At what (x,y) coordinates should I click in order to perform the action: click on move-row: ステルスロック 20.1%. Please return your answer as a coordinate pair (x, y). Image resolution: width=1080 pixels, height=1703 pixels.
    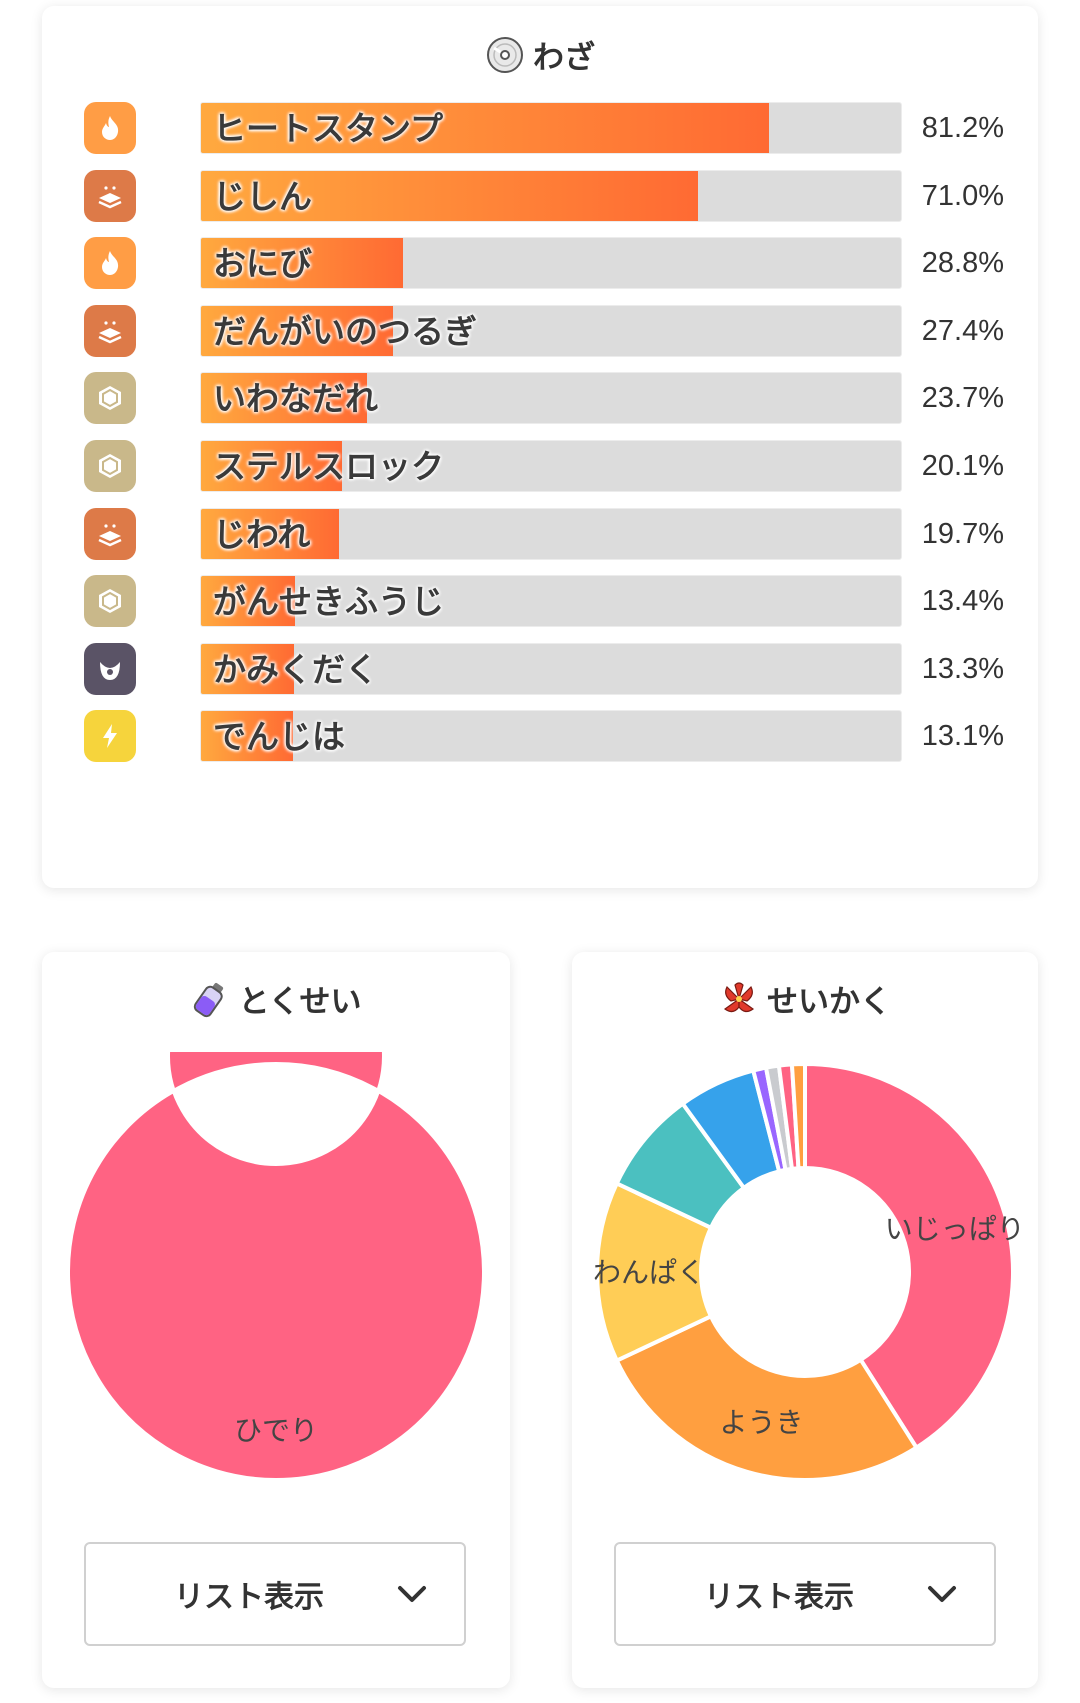
    Looking at the image, I should click on (544, 466).